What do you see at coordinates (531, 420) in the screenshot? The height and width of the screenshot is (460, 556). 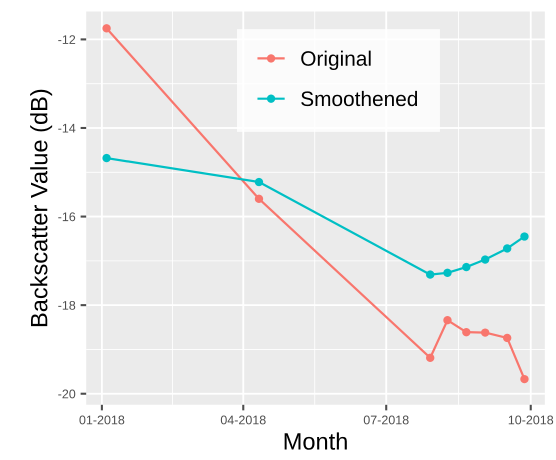 I see `x-tick-label: 10-2018` at bounding box center [531, 420].